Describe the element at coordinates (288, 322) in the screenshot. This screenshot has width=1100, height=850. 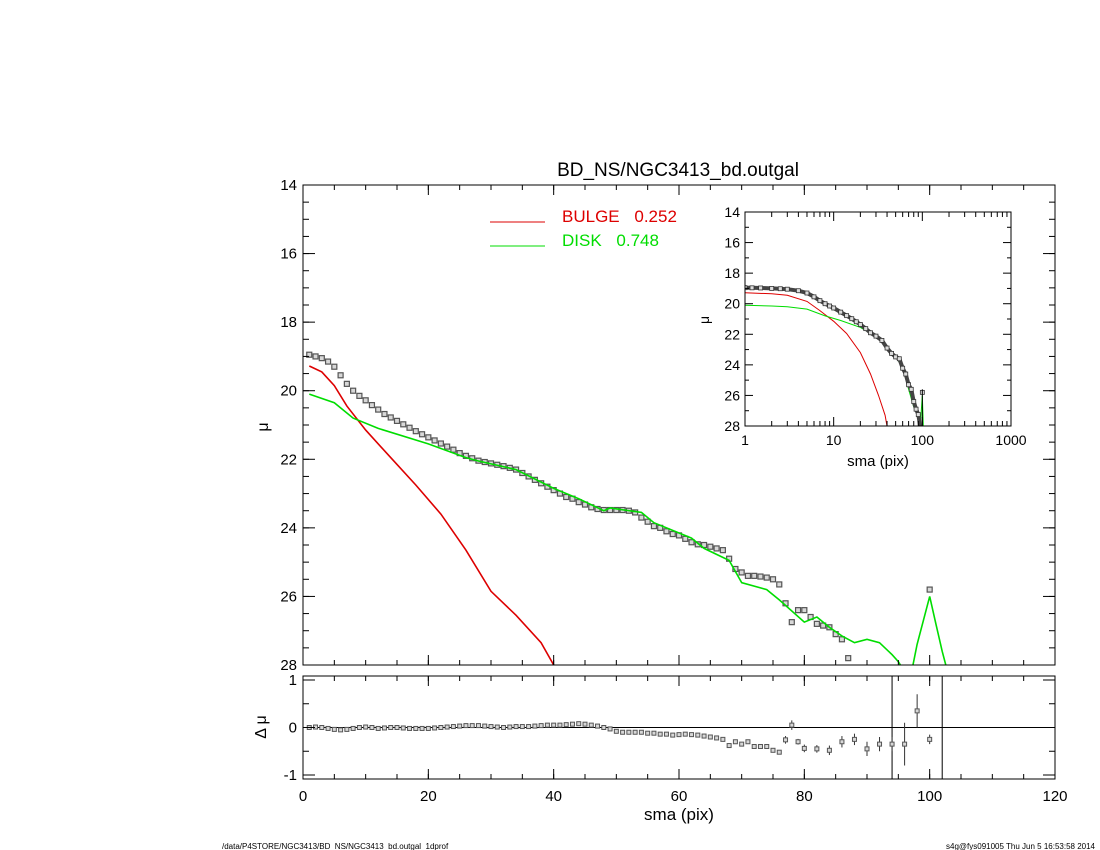
I see `main-y-tick-label: 18` at that location.